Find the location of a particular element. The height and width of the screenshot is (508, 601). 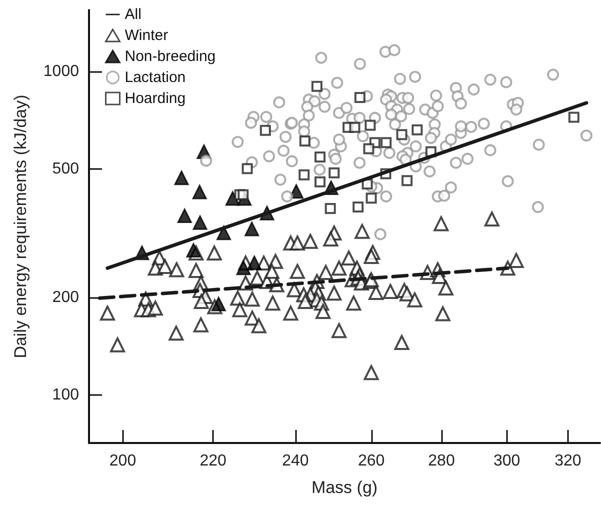

y-tick-label: 500 is located at coordinates (66, 169).